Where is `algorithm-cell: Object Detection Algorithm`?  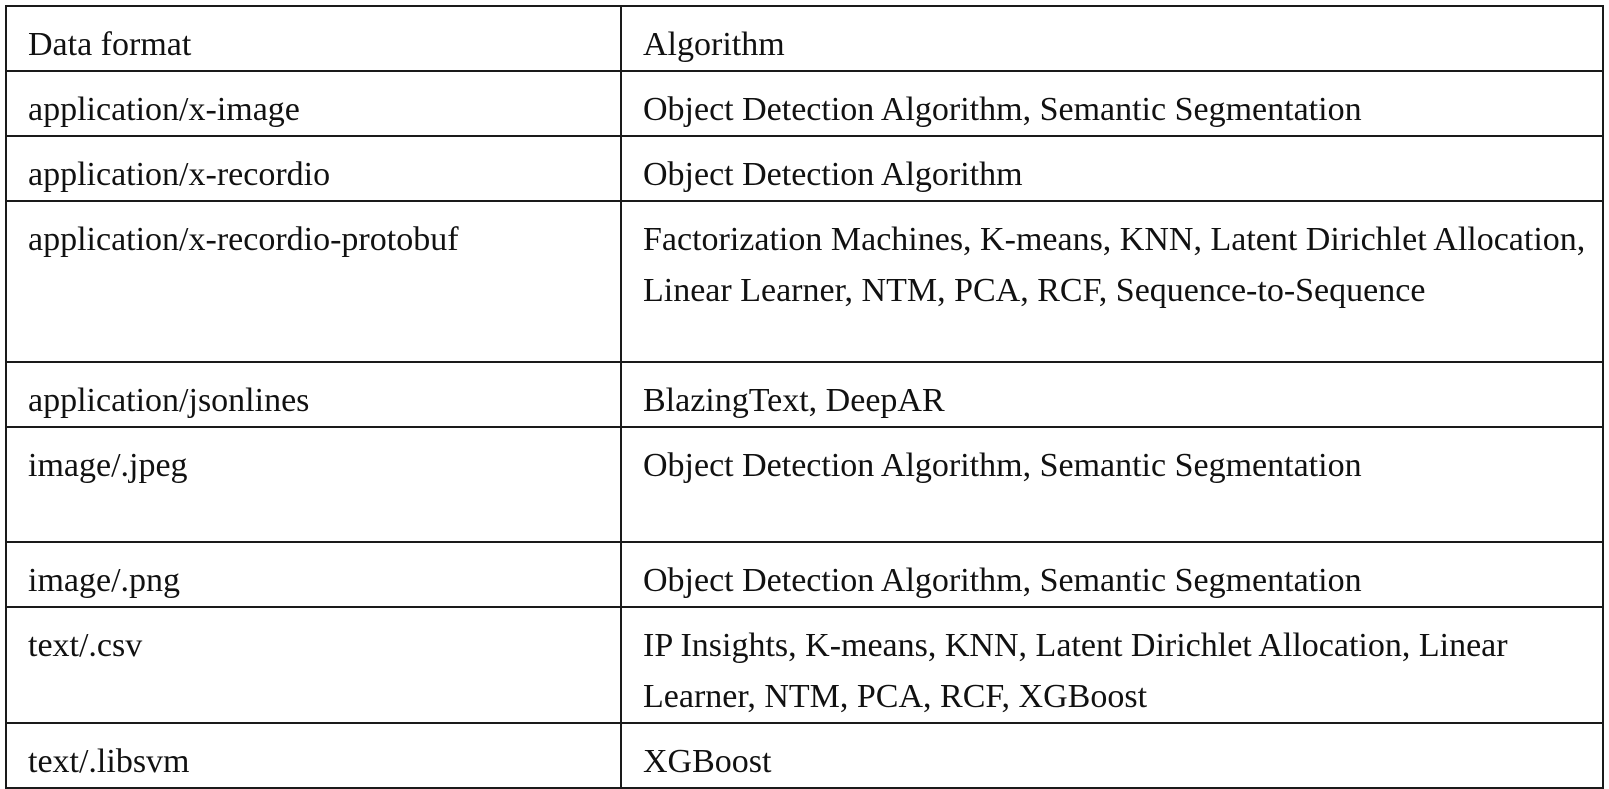 algorithm-cell: Object Detection Algorithm is located at coordinates (1112, 168).